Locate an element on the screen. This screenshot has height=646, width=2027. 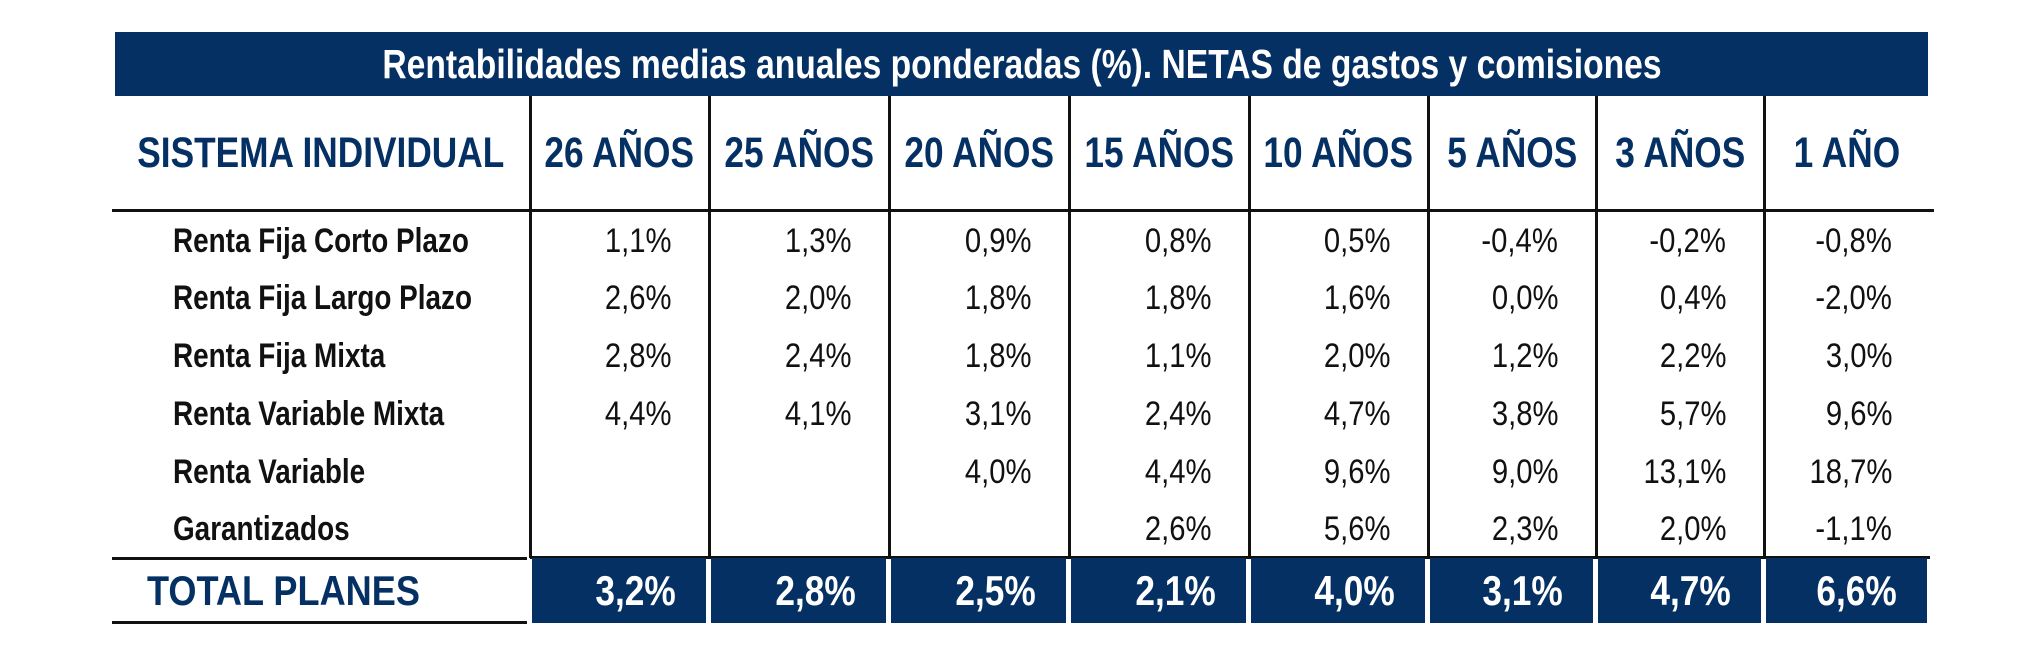
row-label-text: Garantizados is located at coordinates (261, 529).